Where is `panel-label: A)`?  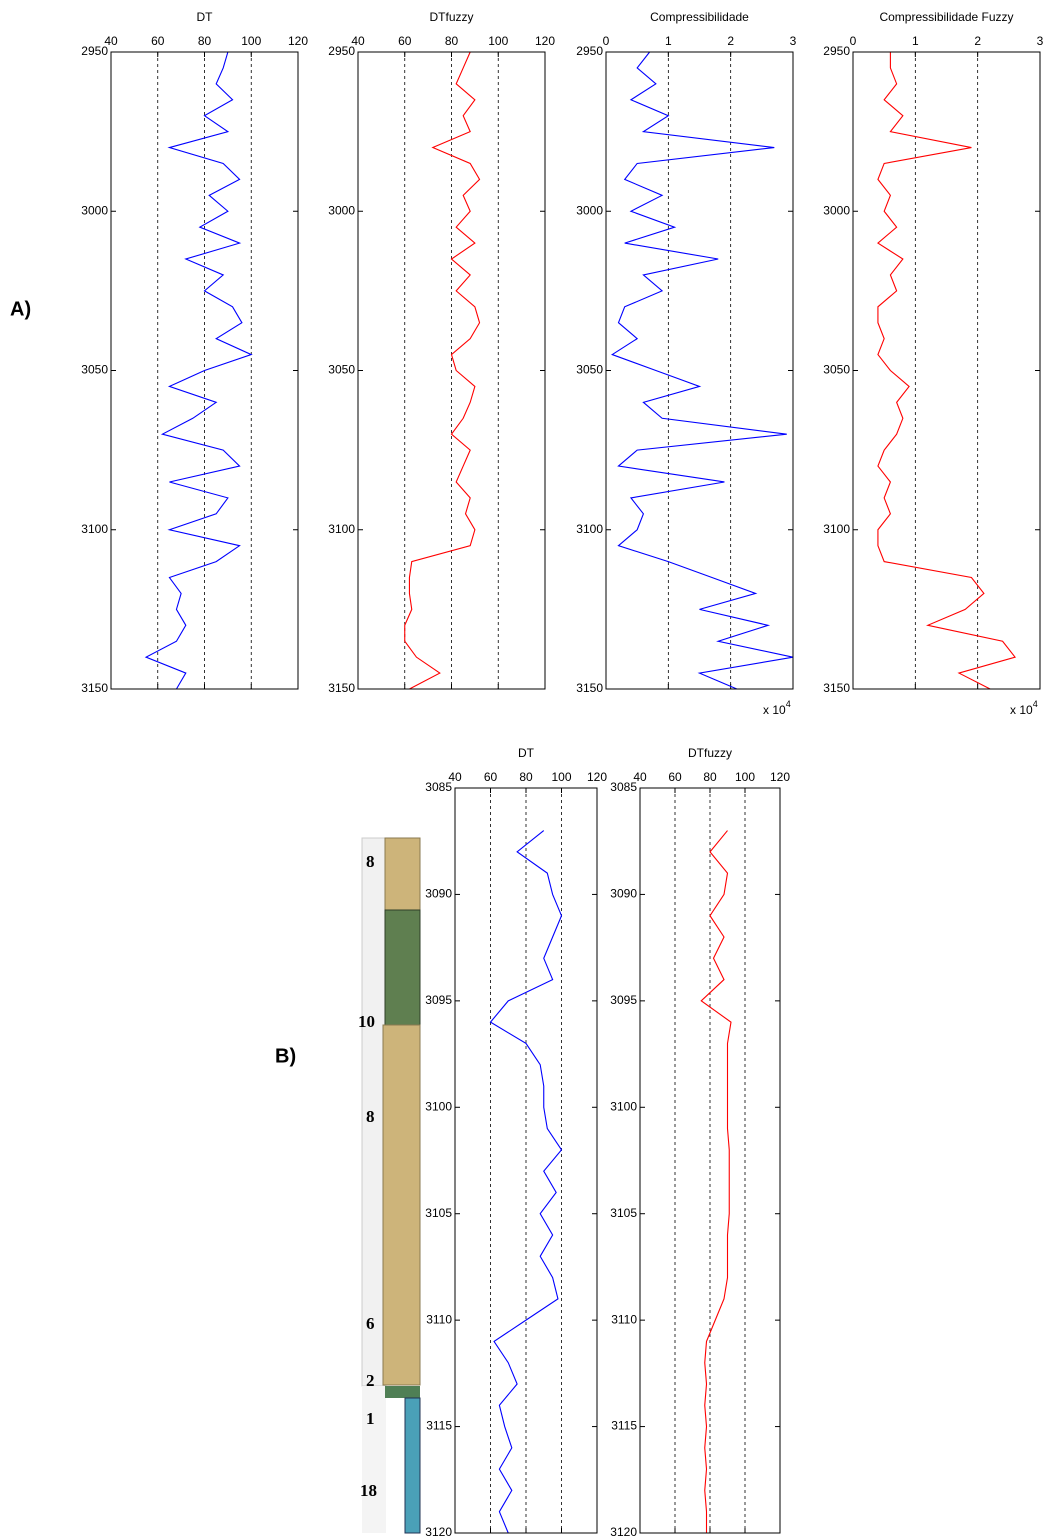 panel-label: A) is located at coordinates (20, 309).